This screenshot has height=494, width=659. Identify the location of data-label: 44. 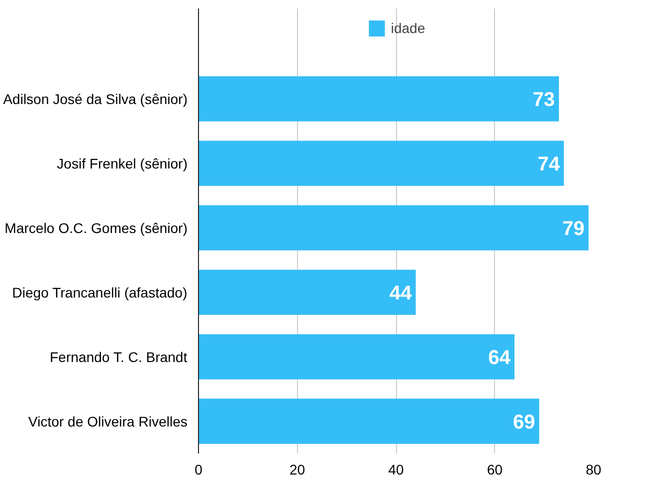
(401, 293).